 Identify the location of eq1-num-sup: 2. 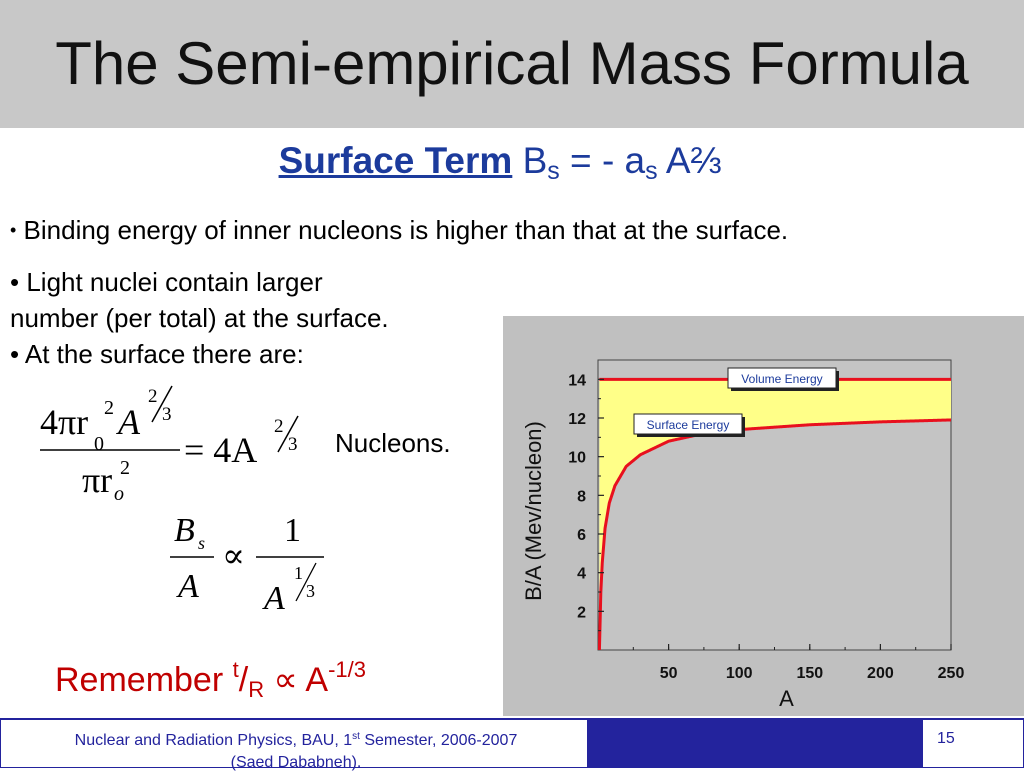
(109, 408).